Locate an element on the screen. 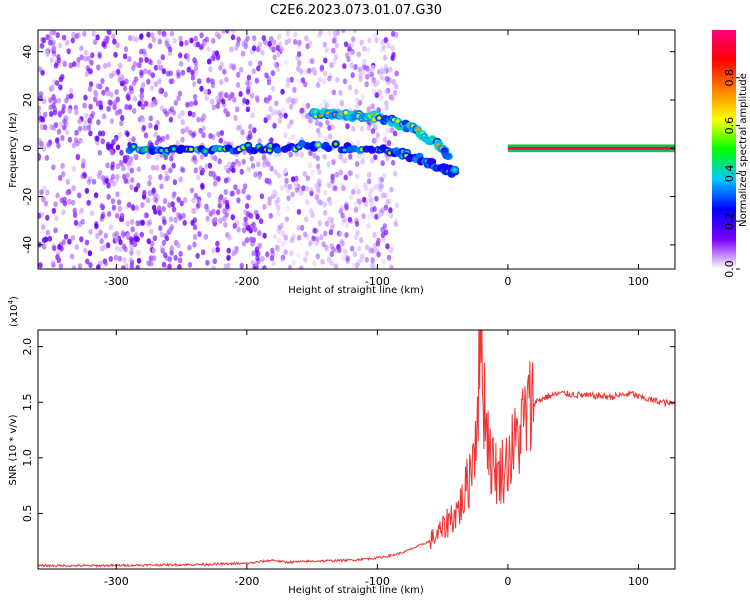 The image size is (750, 600). x-tick-label: 0 is located at coordinates (507, 581).